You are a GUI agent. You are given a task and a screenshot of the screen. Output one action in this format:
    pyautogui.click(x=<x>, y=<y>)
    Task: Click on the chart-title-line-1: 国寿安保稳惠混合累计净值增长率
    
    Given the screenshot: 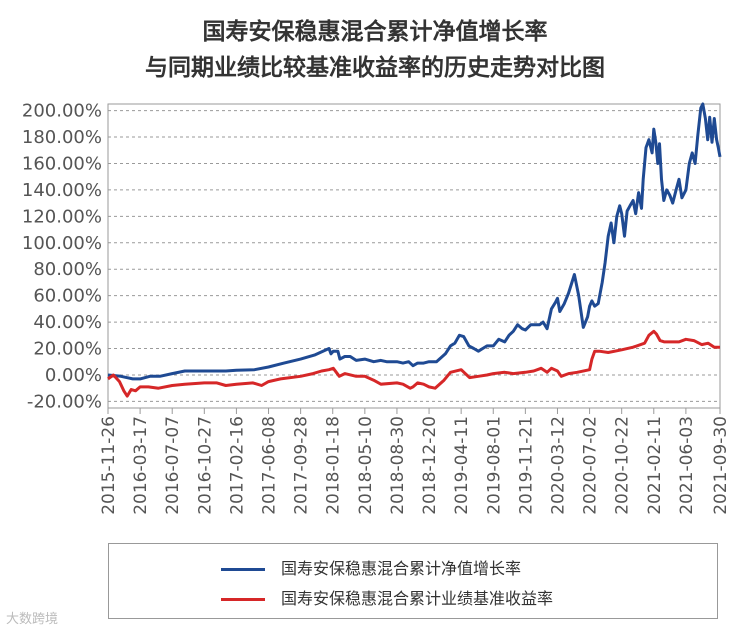 What is the action you would take?
    pyautogui.click(x=375, y=32)
    